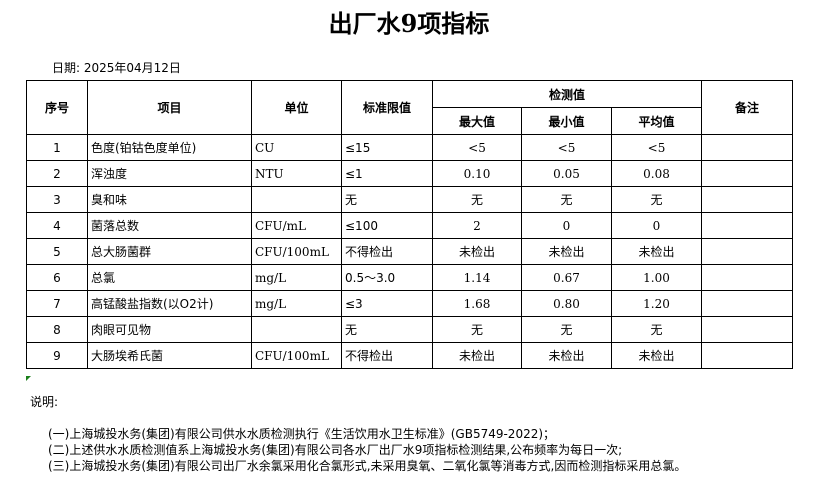 Image resolution: width=818 pixels, height=498 pixels. I want to click on table-row: 7 高锰酸盐指数(以O2计) mg/L ≤3 1.68 0.80 1.20, so click(409, 303).